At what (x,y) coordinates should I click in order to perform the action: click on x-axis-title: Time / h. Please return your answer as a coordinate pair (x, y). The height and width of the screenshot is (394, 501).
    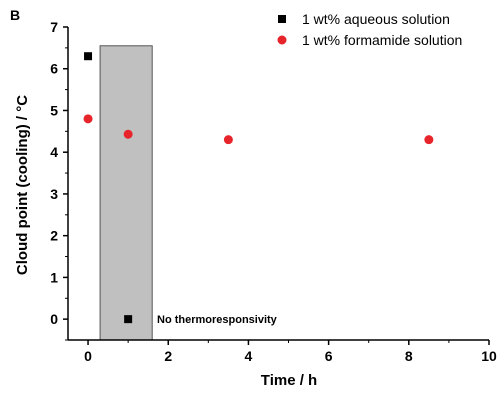
    Looking at the image, I should click on (289, 380).